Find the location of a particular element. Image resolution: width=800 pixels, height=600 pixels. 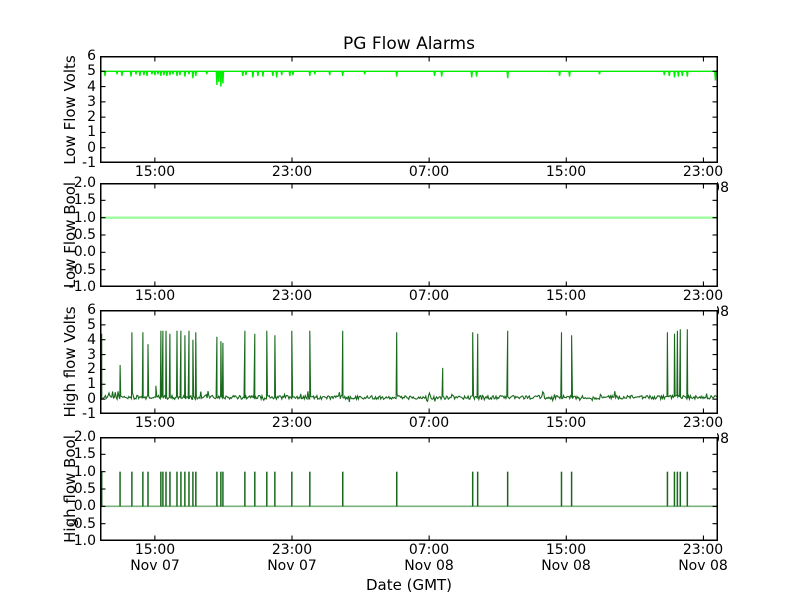

subplot-low-flow-bool is located at coordinates (409, 235).